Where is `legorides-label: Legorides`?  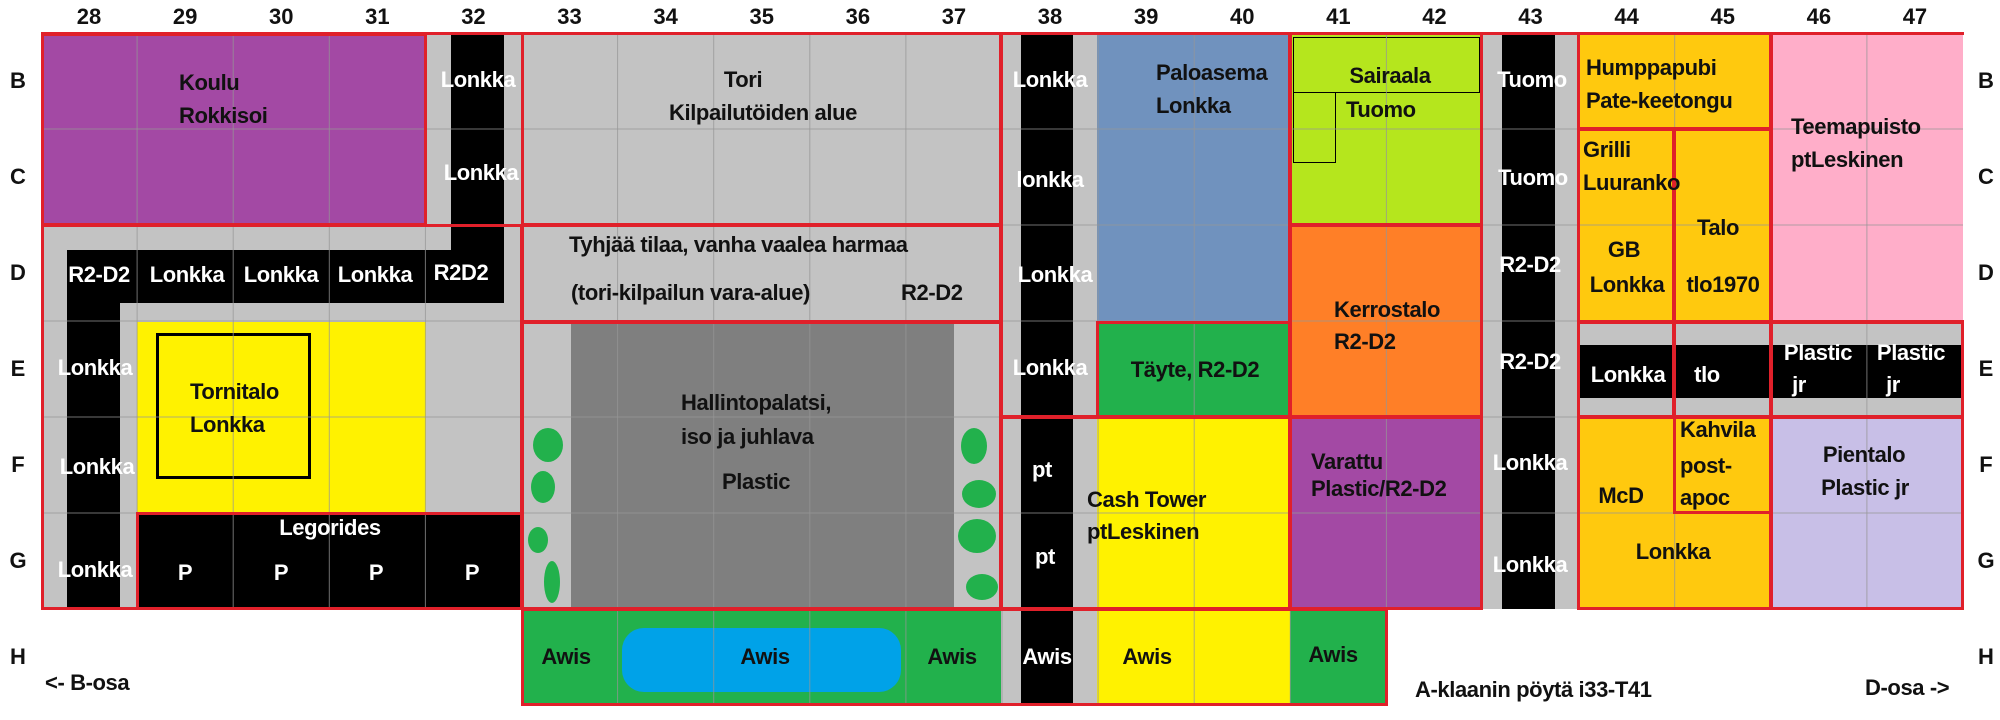
legorides-label: Legorides is located at coordinates (330, 527).